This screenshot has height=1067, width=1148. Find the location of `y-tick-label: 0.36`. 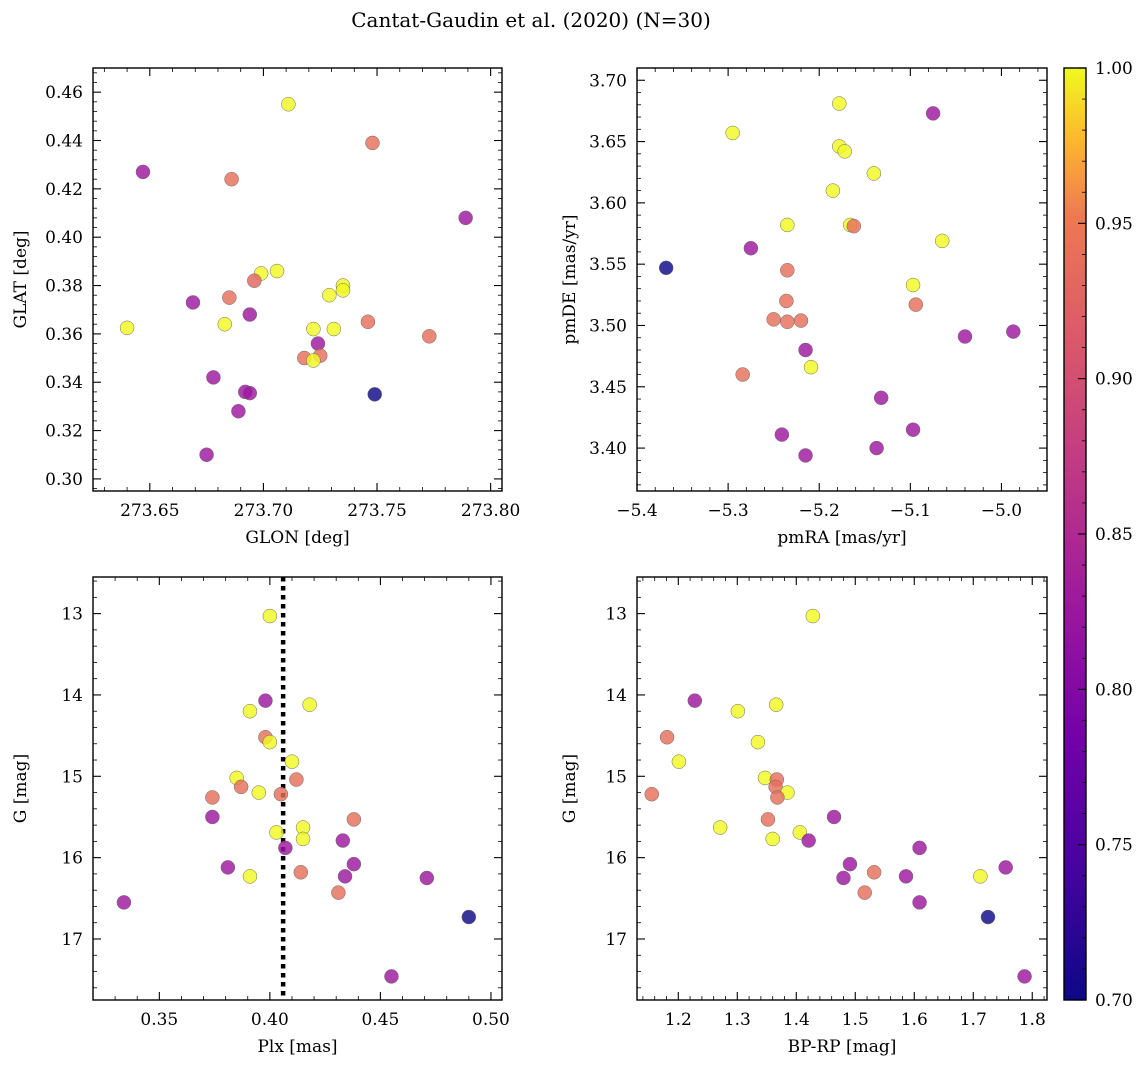

y-tick-label: 0.36 is located at coordinates (64, 335).